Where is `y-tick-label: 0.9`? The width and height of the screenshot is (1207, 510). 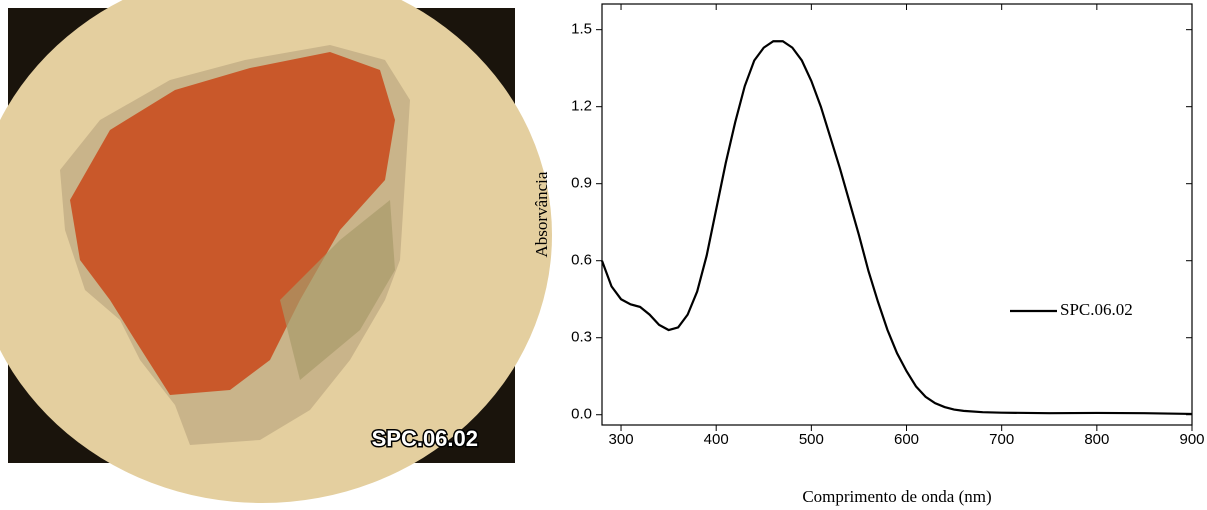
y-tick-label: 0.9 is located at coordinates (581, 183).